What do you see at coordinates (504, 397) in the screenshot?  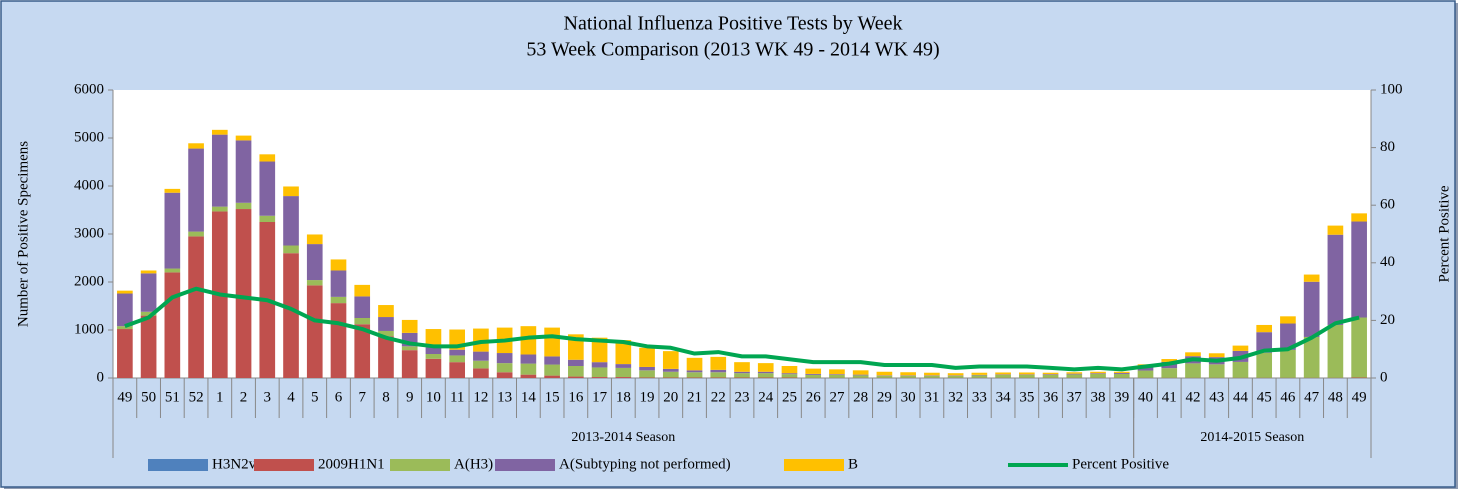 I see `x-tick-label: 13` at bounding box center [504, 397].